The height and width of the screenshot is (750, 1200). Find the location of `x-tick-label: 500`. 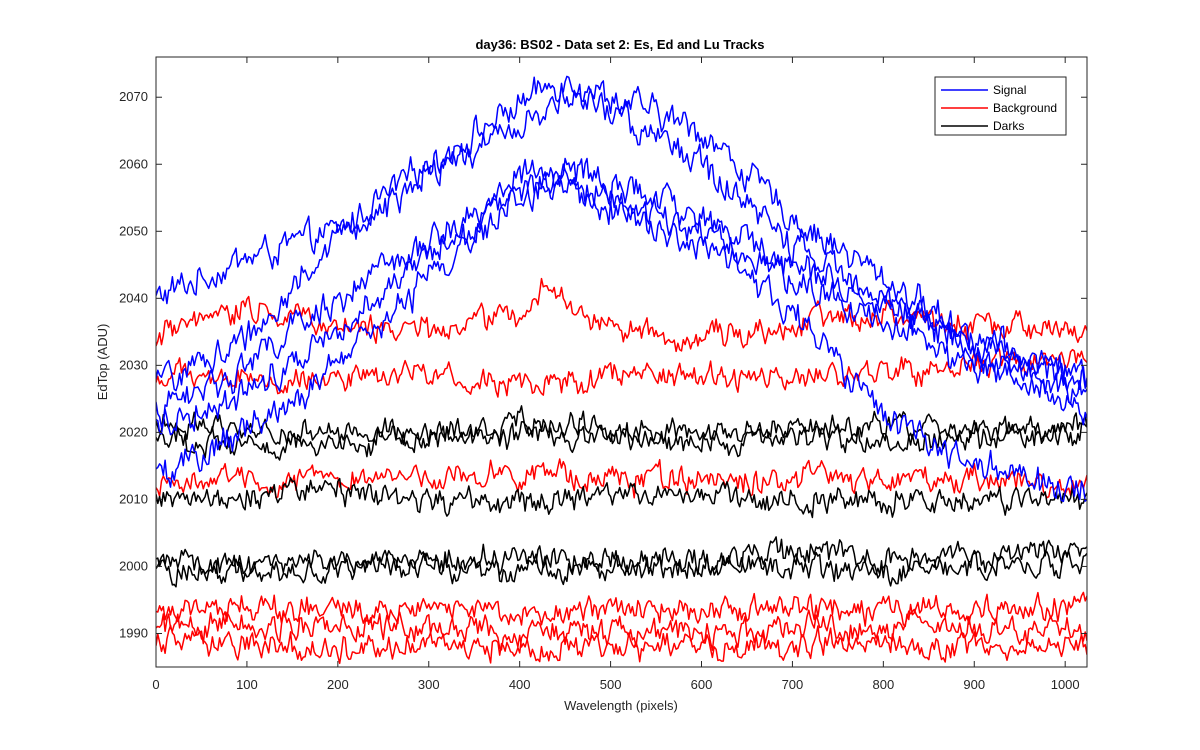

x-tick-label: 500 is located at coordinates (611, 684).